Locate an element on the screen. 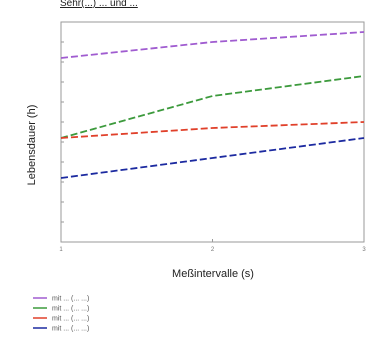  x-tick-label: 1 is located at coordinates (61, 250).